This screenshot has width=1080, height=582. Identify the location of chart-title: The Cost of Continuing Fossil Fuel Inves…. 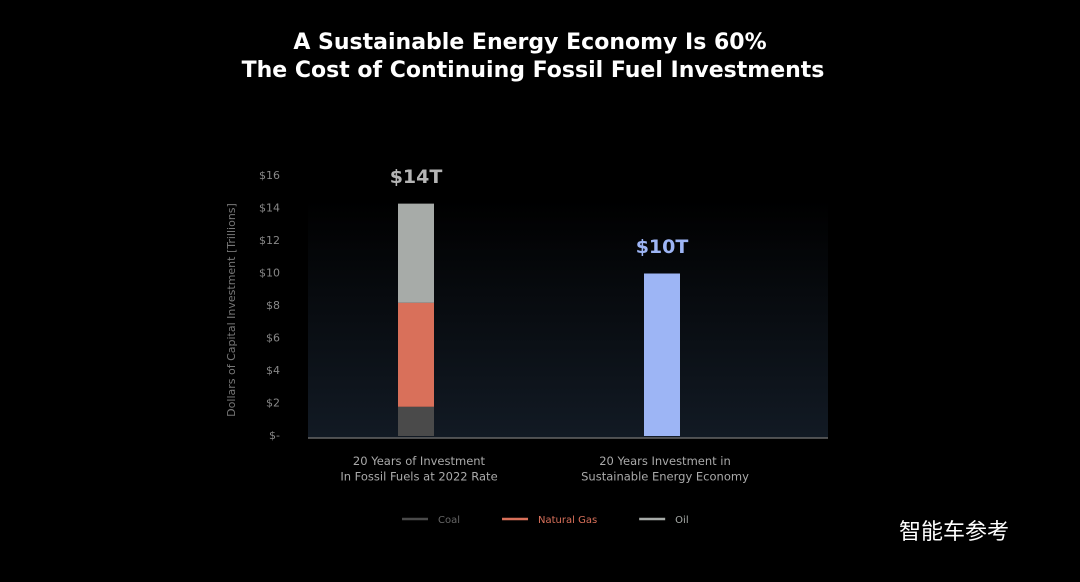
(533, 70).